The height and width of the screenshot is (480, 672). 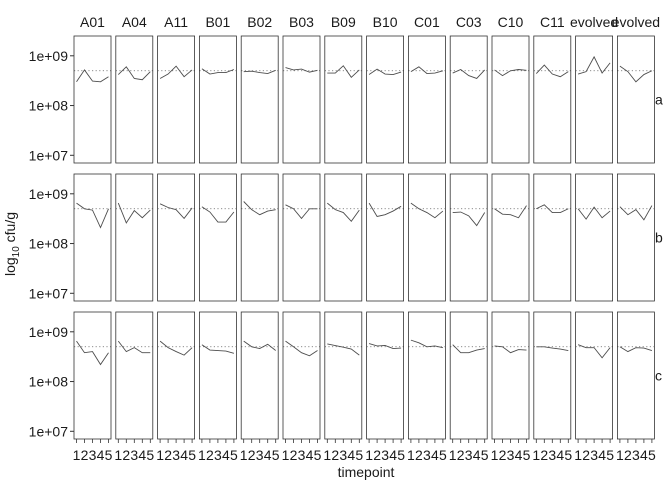 I want to click on facet-column-label: C01, so click(x=427, y=22).